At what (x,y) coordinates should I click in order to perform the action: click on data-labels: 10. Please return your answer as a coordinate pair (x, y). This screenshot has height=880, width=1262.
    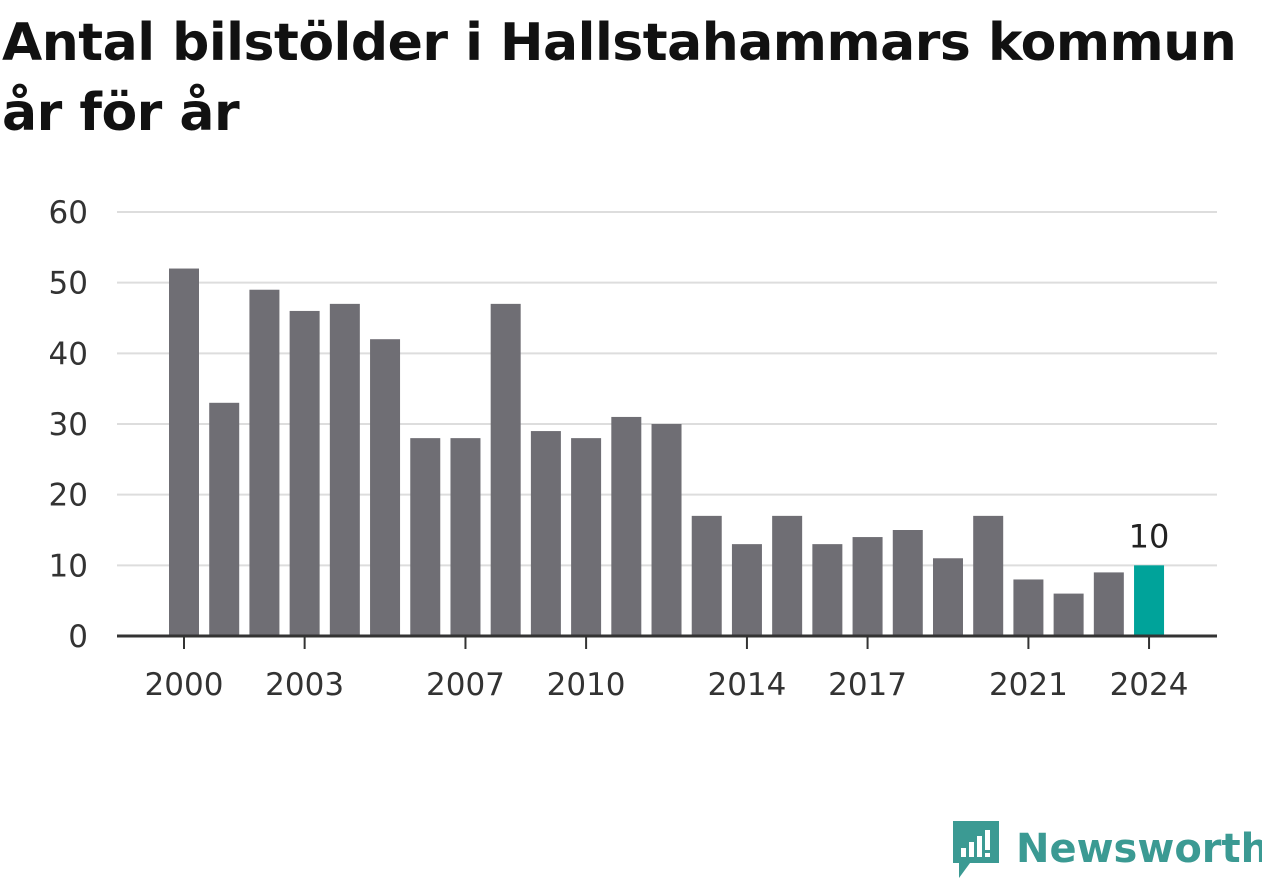
    Looking at the image, I should click on (1149, 536).